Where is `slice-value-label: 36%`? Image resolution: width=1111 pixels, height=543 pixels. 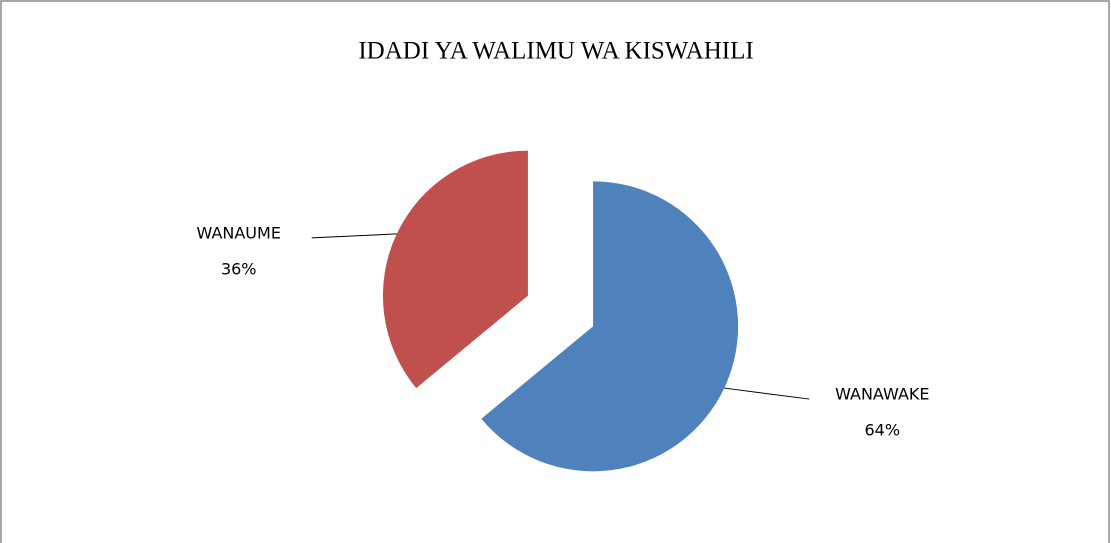
slice-value-label: 36% is located at coordinates (239, 268).